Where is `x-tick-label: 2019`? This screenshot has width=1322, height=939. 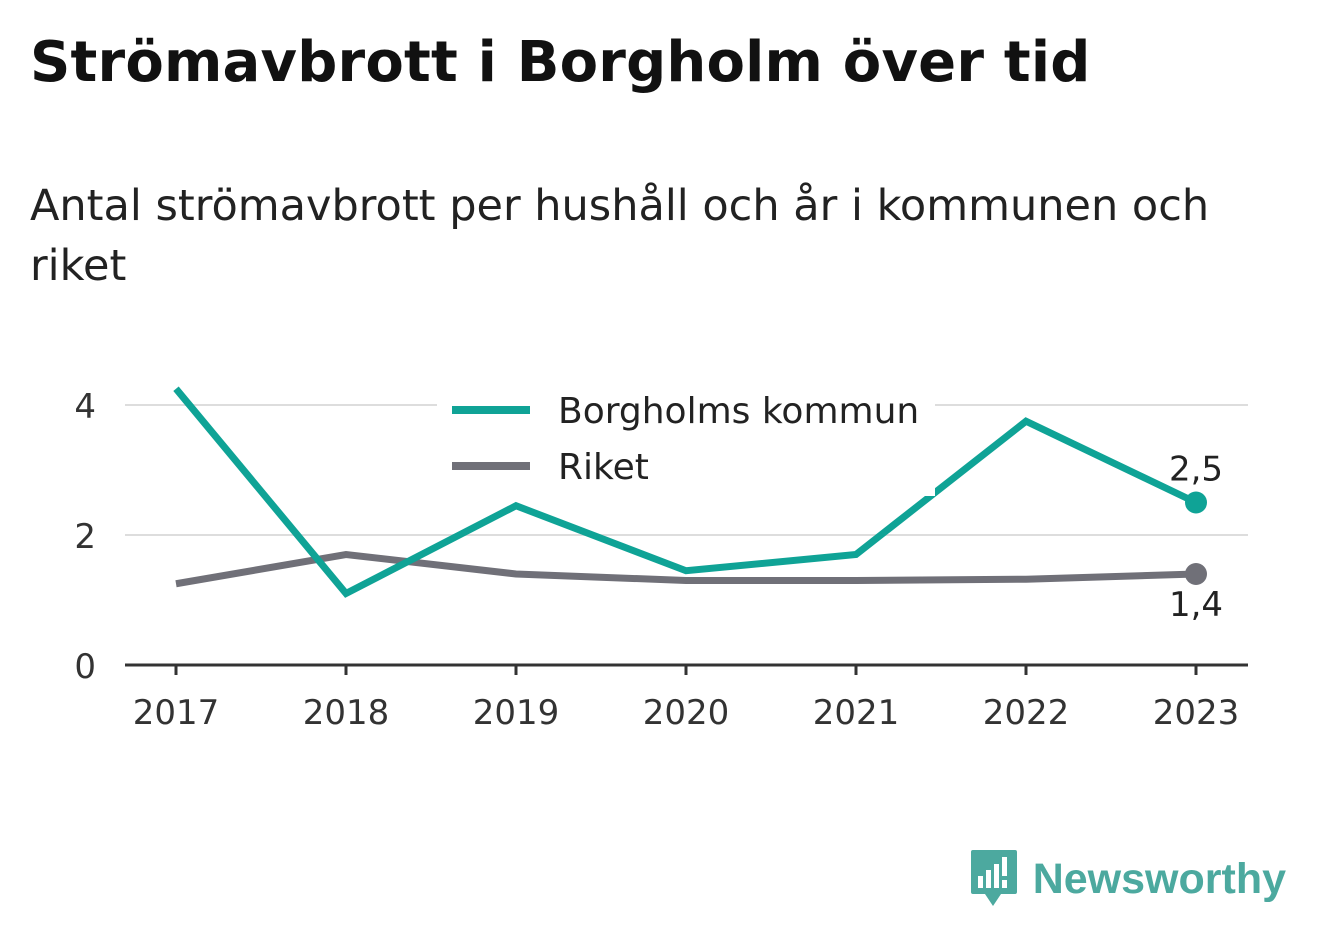 x-tick-label: 2019 is located at coordinates (516, 713).